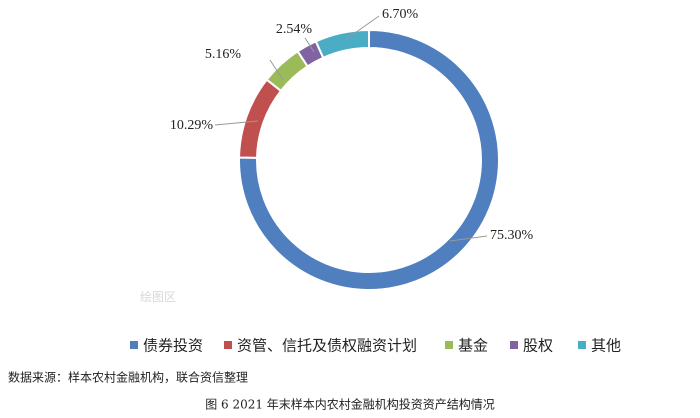  I want to click on source-note: 数据来源：样本农村金融机构，联合资信整理, so click(128, 377).